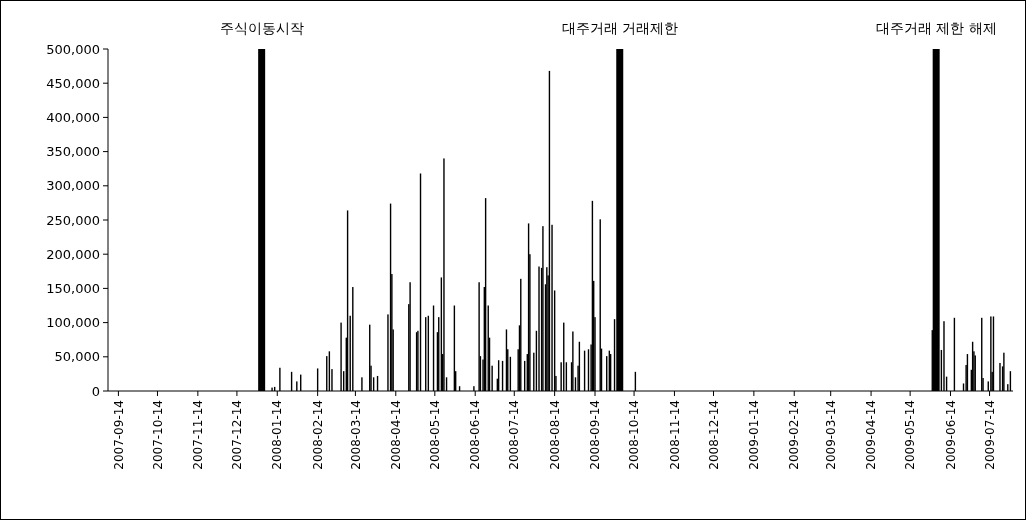 This screenshot has height=528, width=1034. I want to click on x-tick-label: 2008-02-14, so click(317, 435).